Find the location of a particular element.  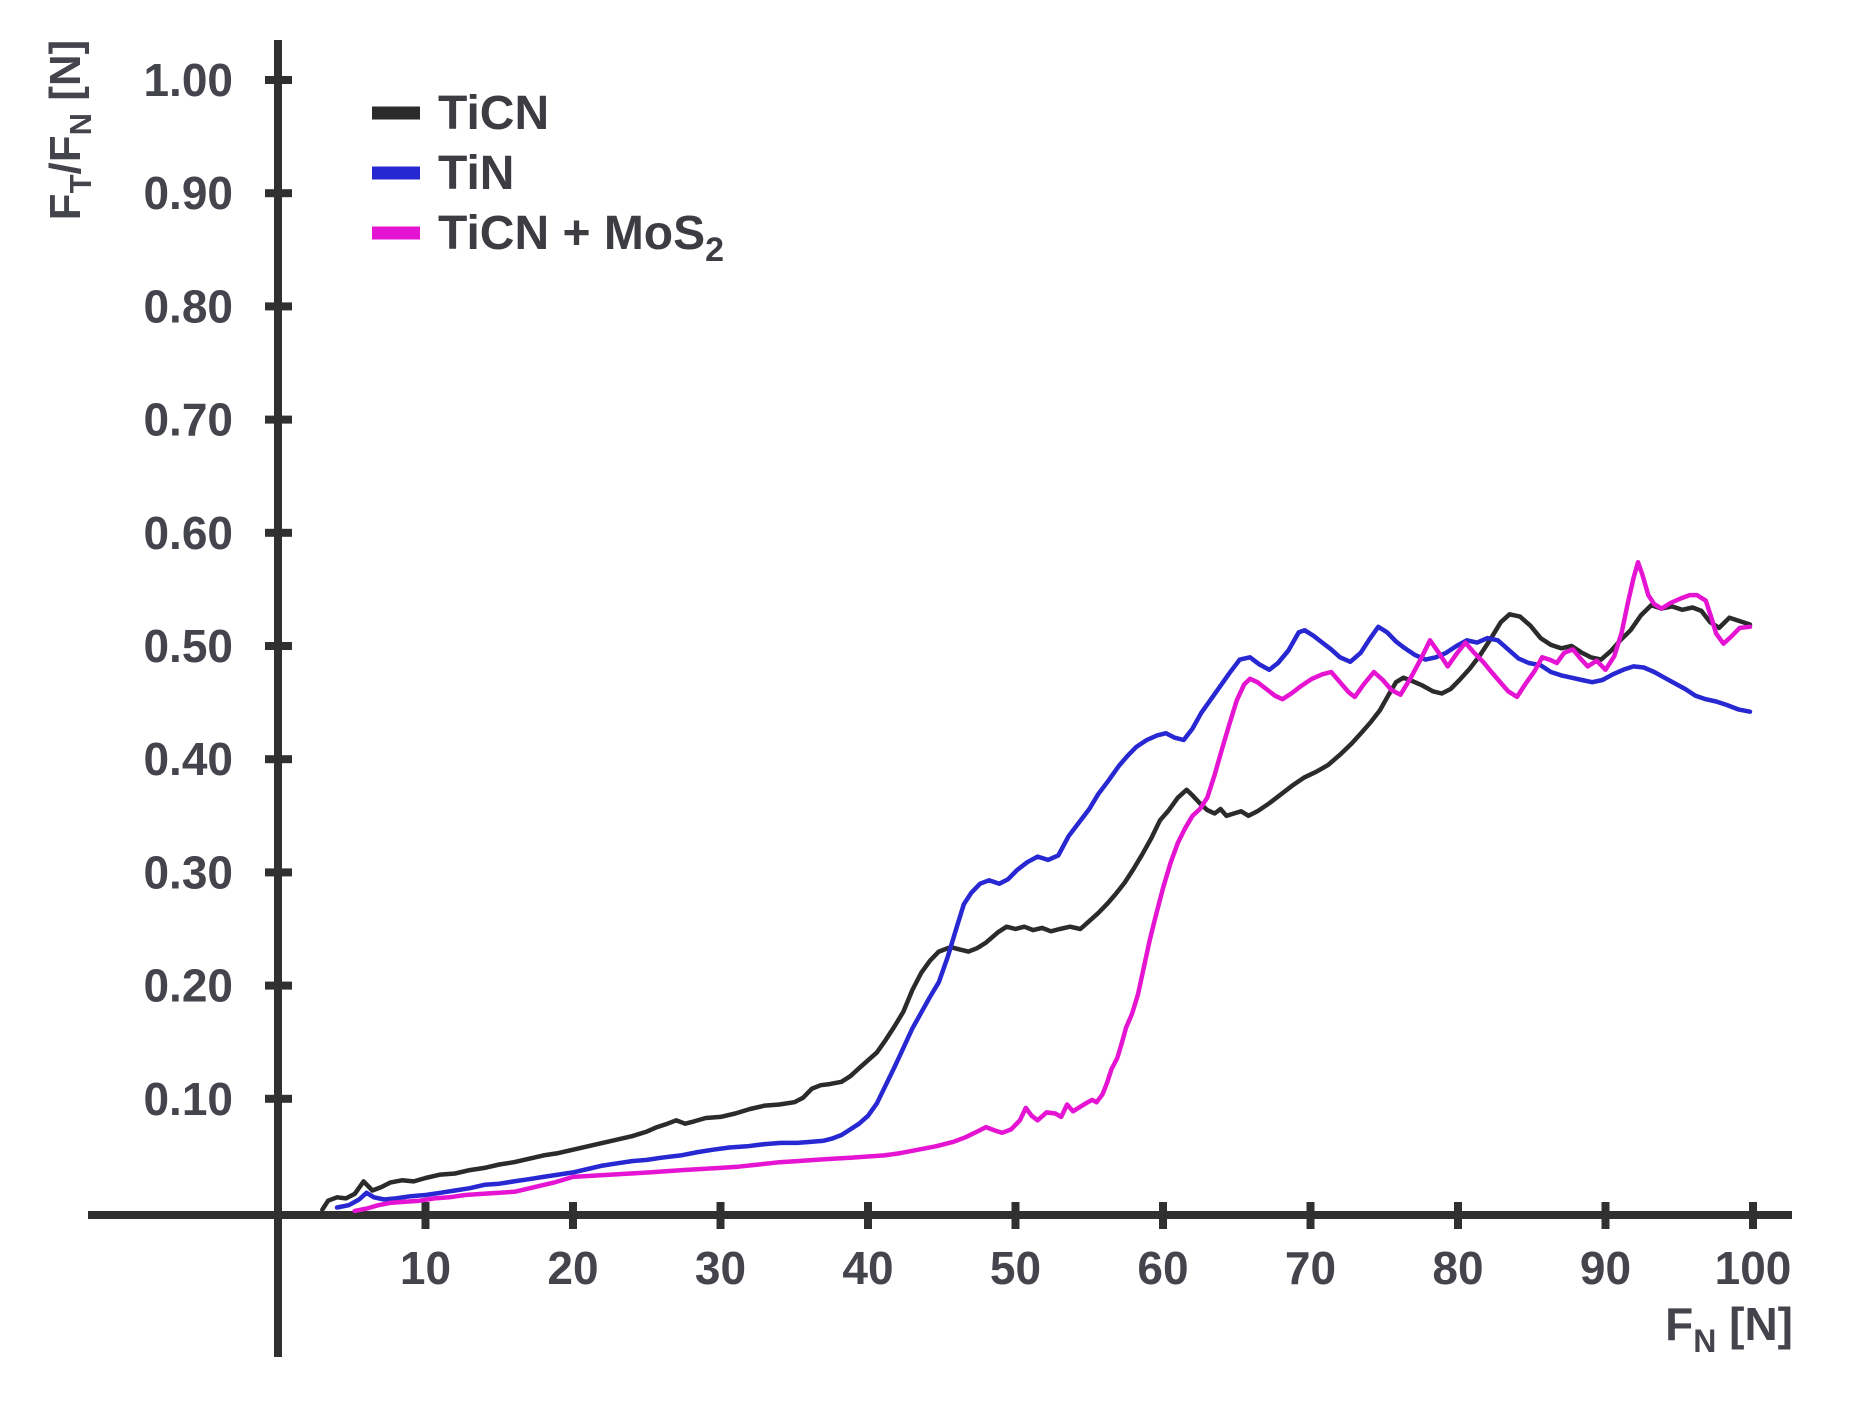

x-tick-label: 50 is located at coordinates (1015, 1268).